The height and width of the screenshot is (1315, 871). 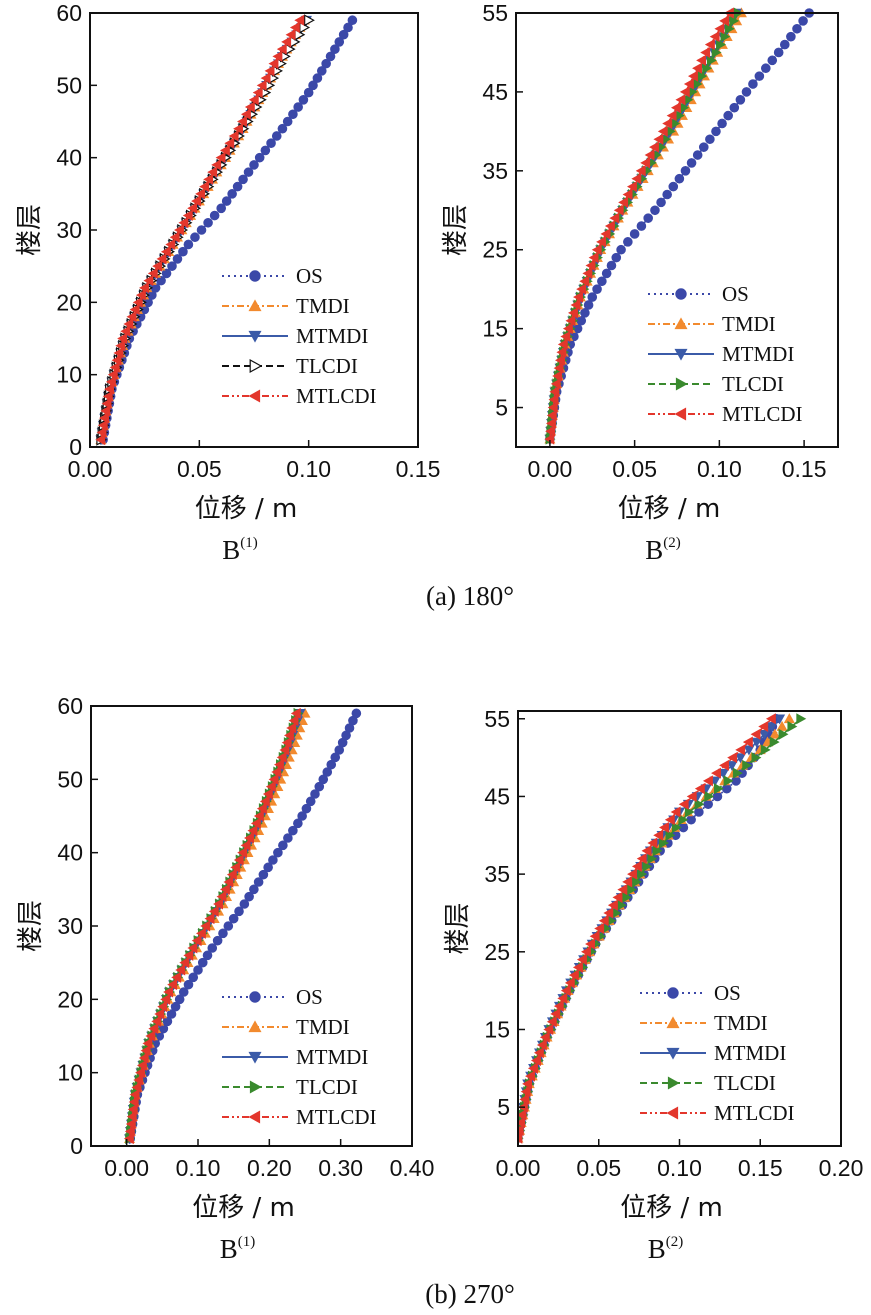 What do you see at coordinates (501, 408) in the screenshot?
I see `y-tick-label: 5` at bounding box center [501, 408].